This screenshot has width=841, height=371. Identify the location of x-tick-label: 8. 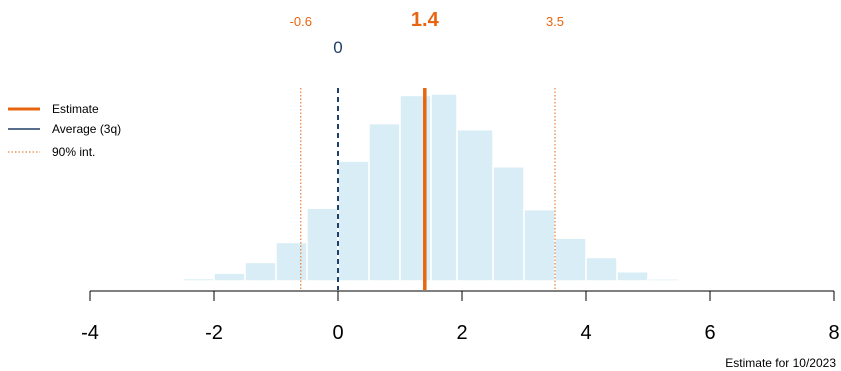
(833, 333).